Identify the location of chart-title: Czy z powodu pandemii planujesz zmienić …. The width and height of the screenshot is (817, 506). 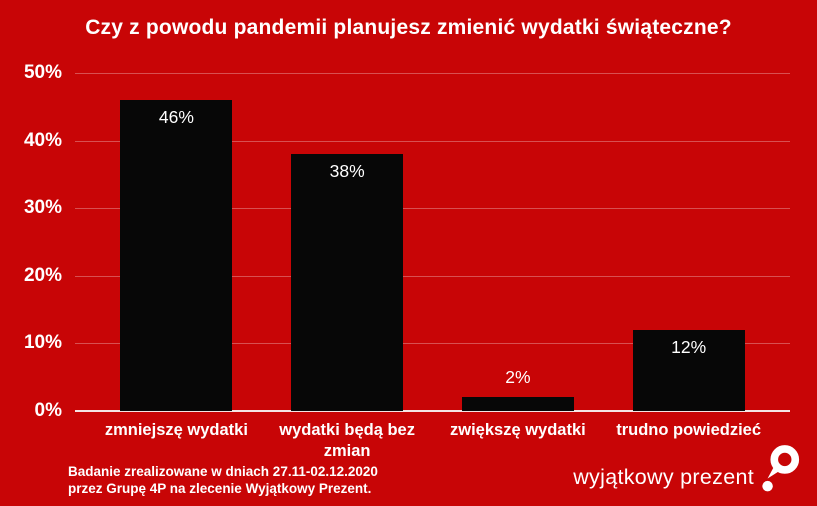
(408, 27).